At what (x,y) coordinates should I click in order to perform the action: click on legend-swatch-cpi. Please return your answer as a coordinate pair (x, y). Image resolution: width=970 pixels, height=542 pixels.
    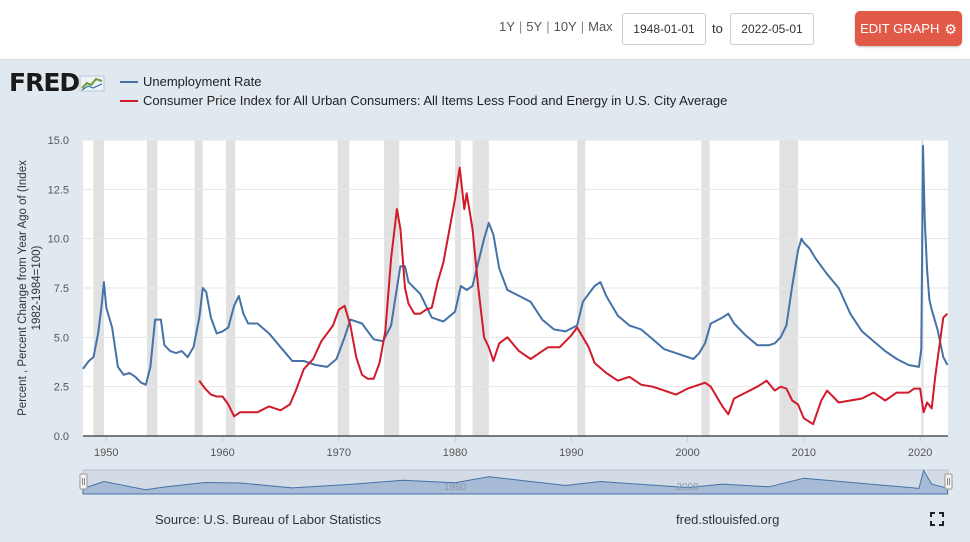
    Looking at the image, I should click on (129, 100).